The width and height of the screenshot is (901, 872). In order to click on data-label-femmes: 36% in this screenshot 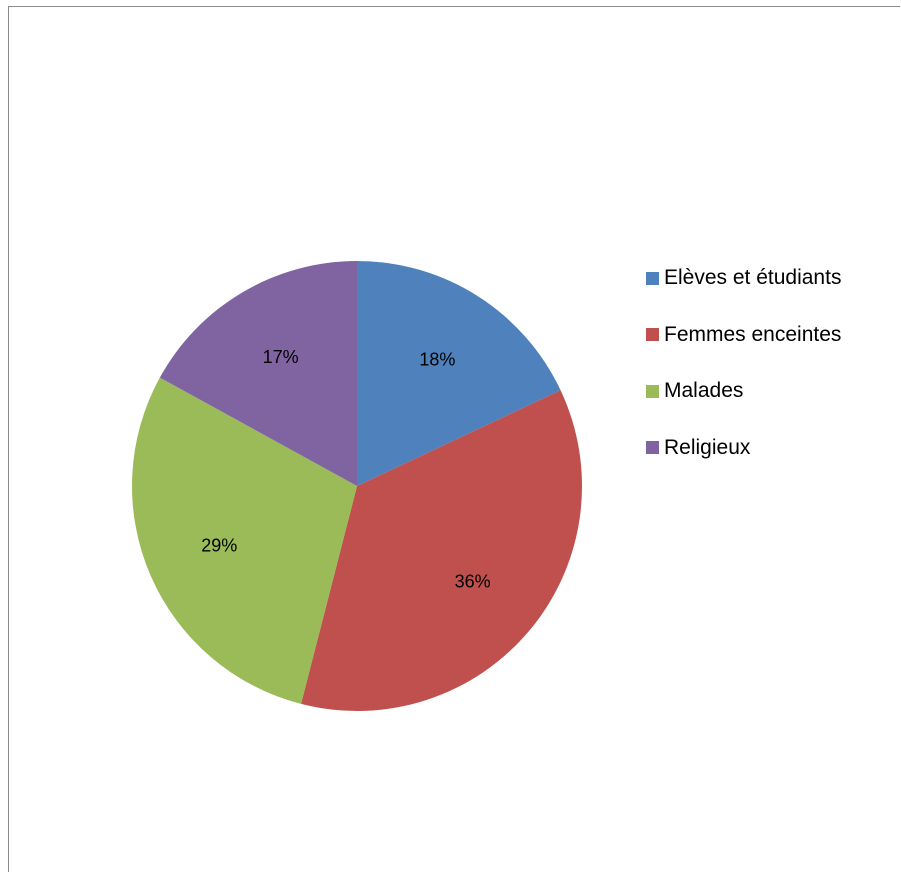, I will do `click(473, 582)`.